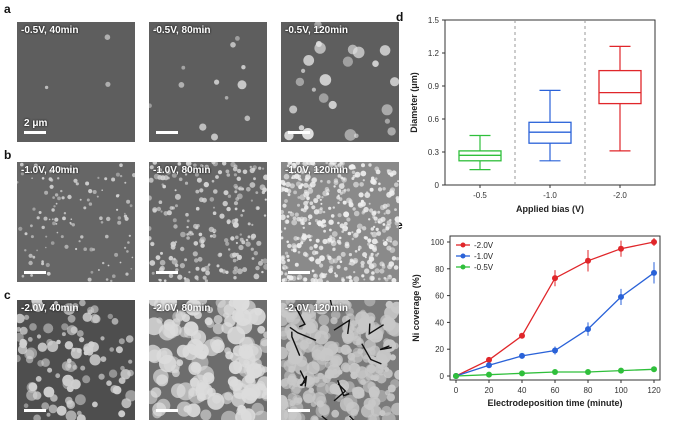 This screenshot has height=430, width=680. Describe the element at coordinates (76, 82) in the screenshot. I see `sem-image-a1: -0.5V, 40min 2 μm` at that location.